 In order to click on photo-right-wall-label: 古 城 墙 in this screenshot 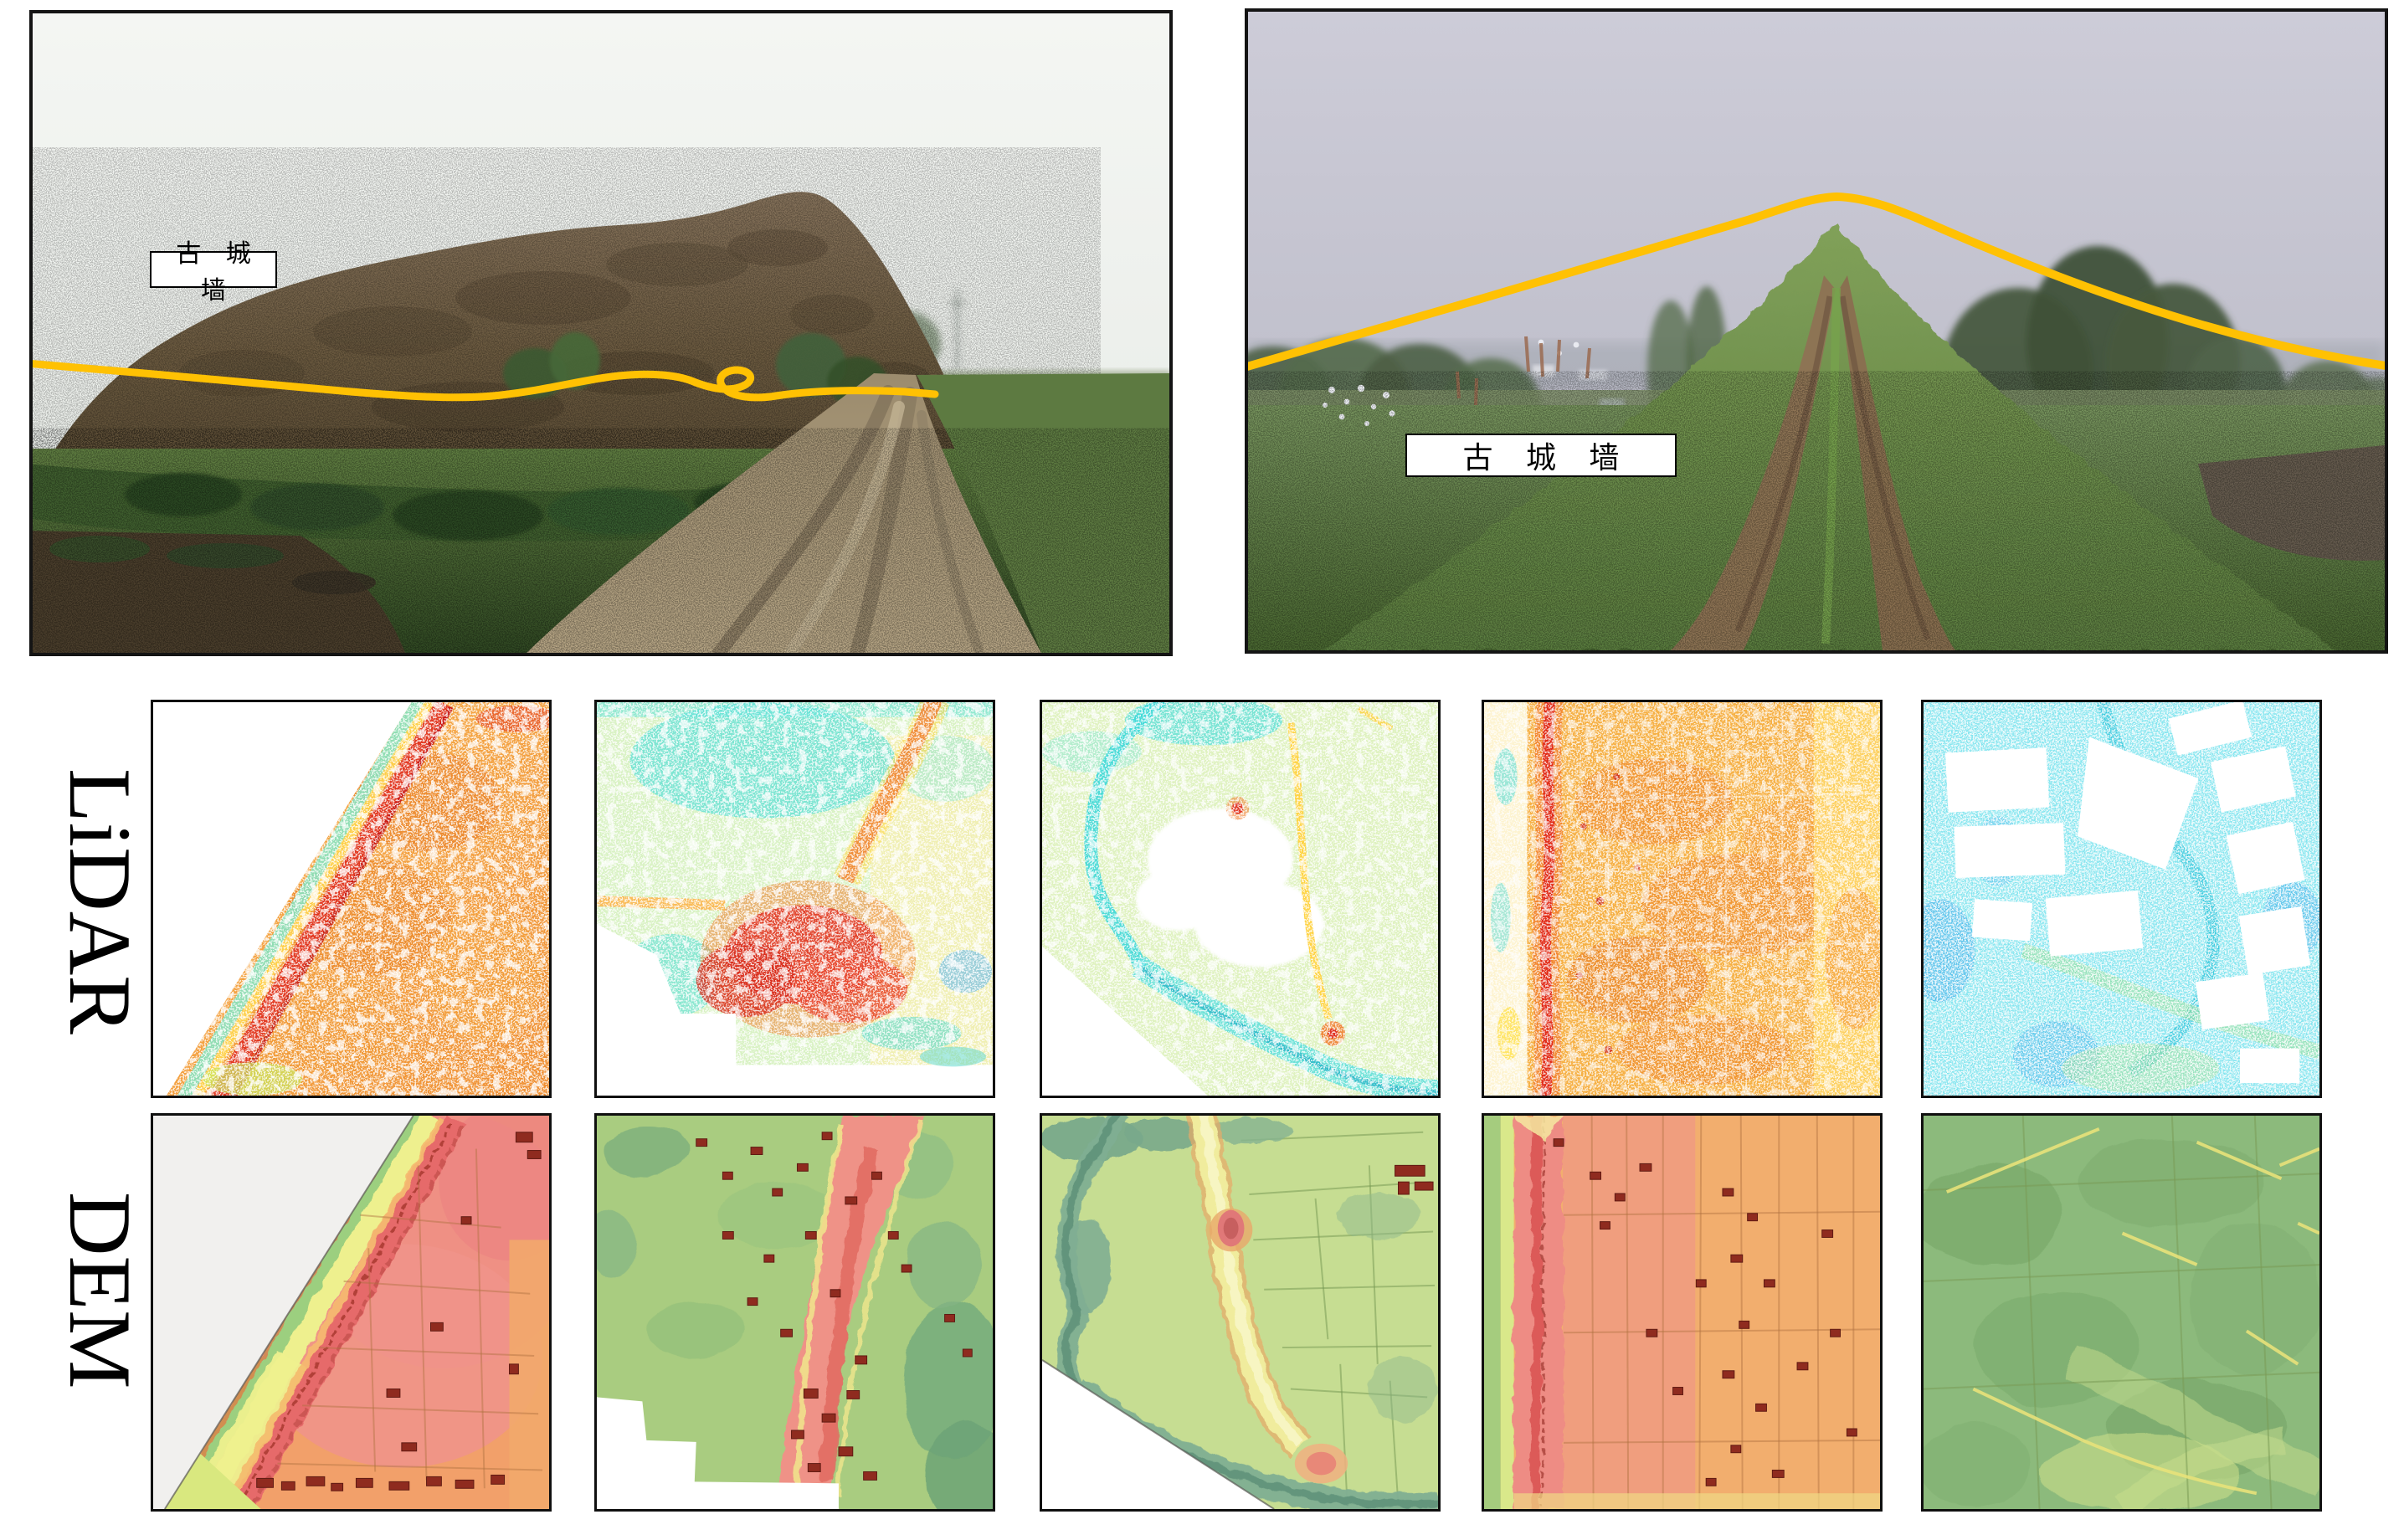, I will do `click(1541, 455)`.